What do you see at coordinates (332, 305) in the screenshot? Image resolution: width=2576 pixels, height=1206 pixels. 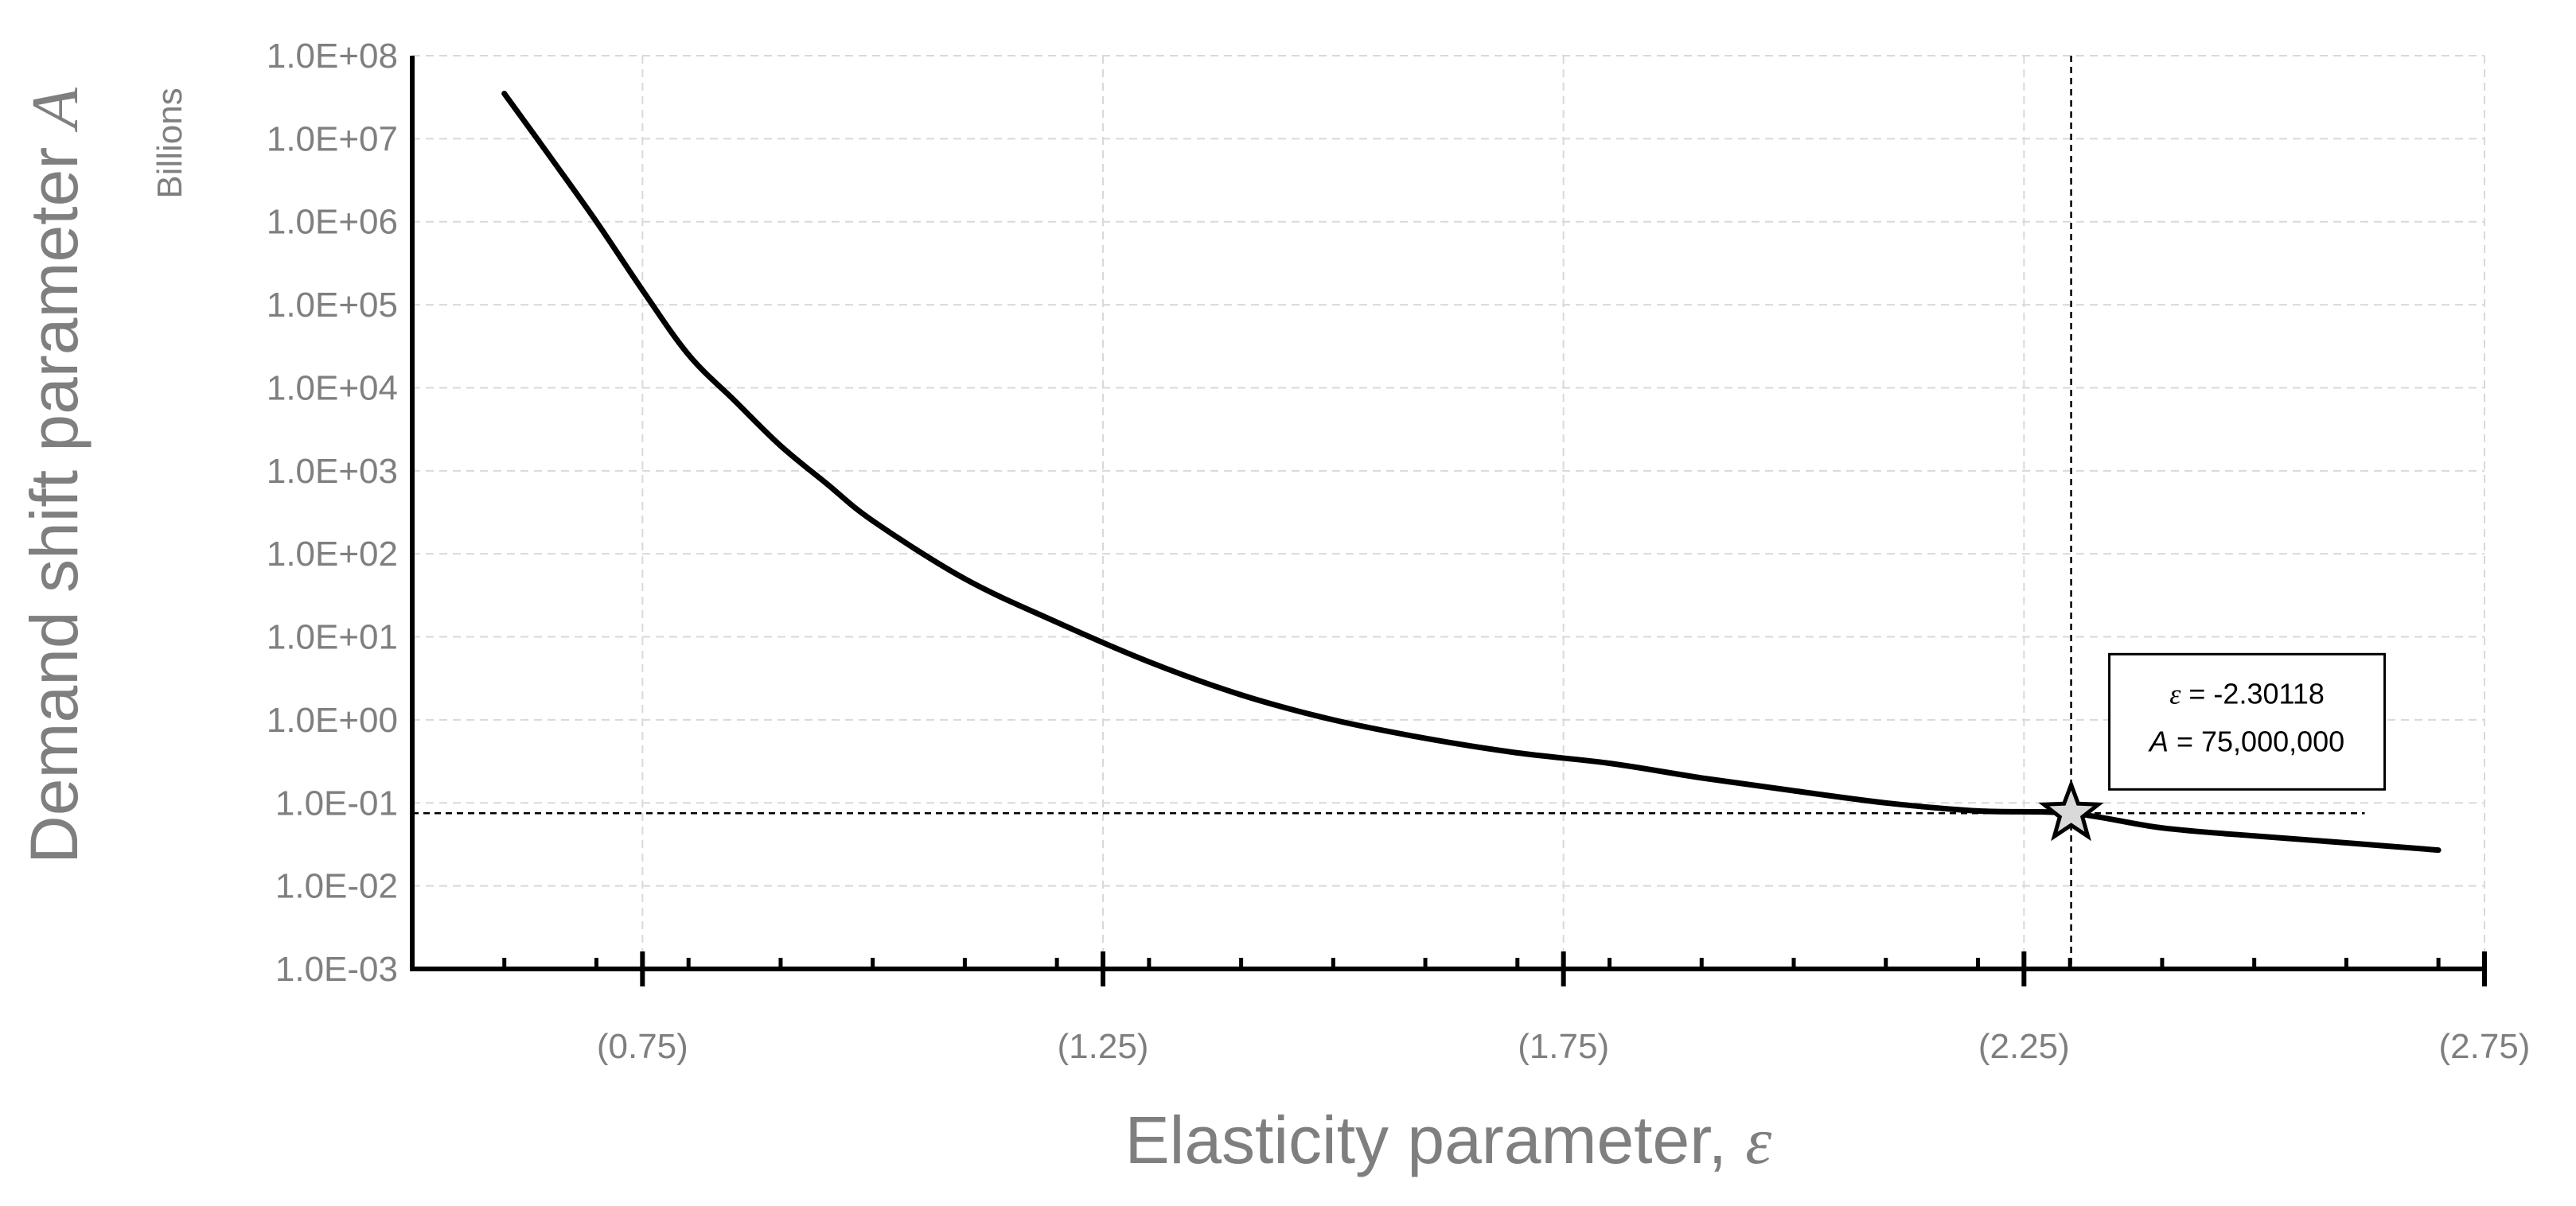 I see `y-tick-label: 1.0E+05` at bounding box center [332, 305].